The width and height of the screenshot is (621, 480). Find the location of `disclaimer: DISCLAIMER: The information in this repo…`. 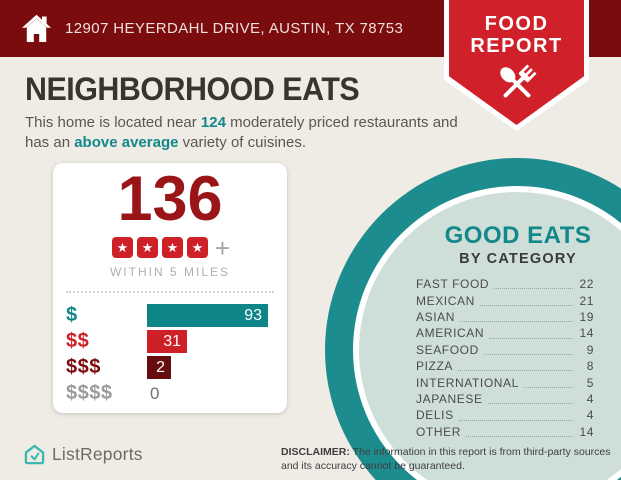

disclaimer: DISCLAIMER: The information in this repo… is located at coordinates (448, 459).